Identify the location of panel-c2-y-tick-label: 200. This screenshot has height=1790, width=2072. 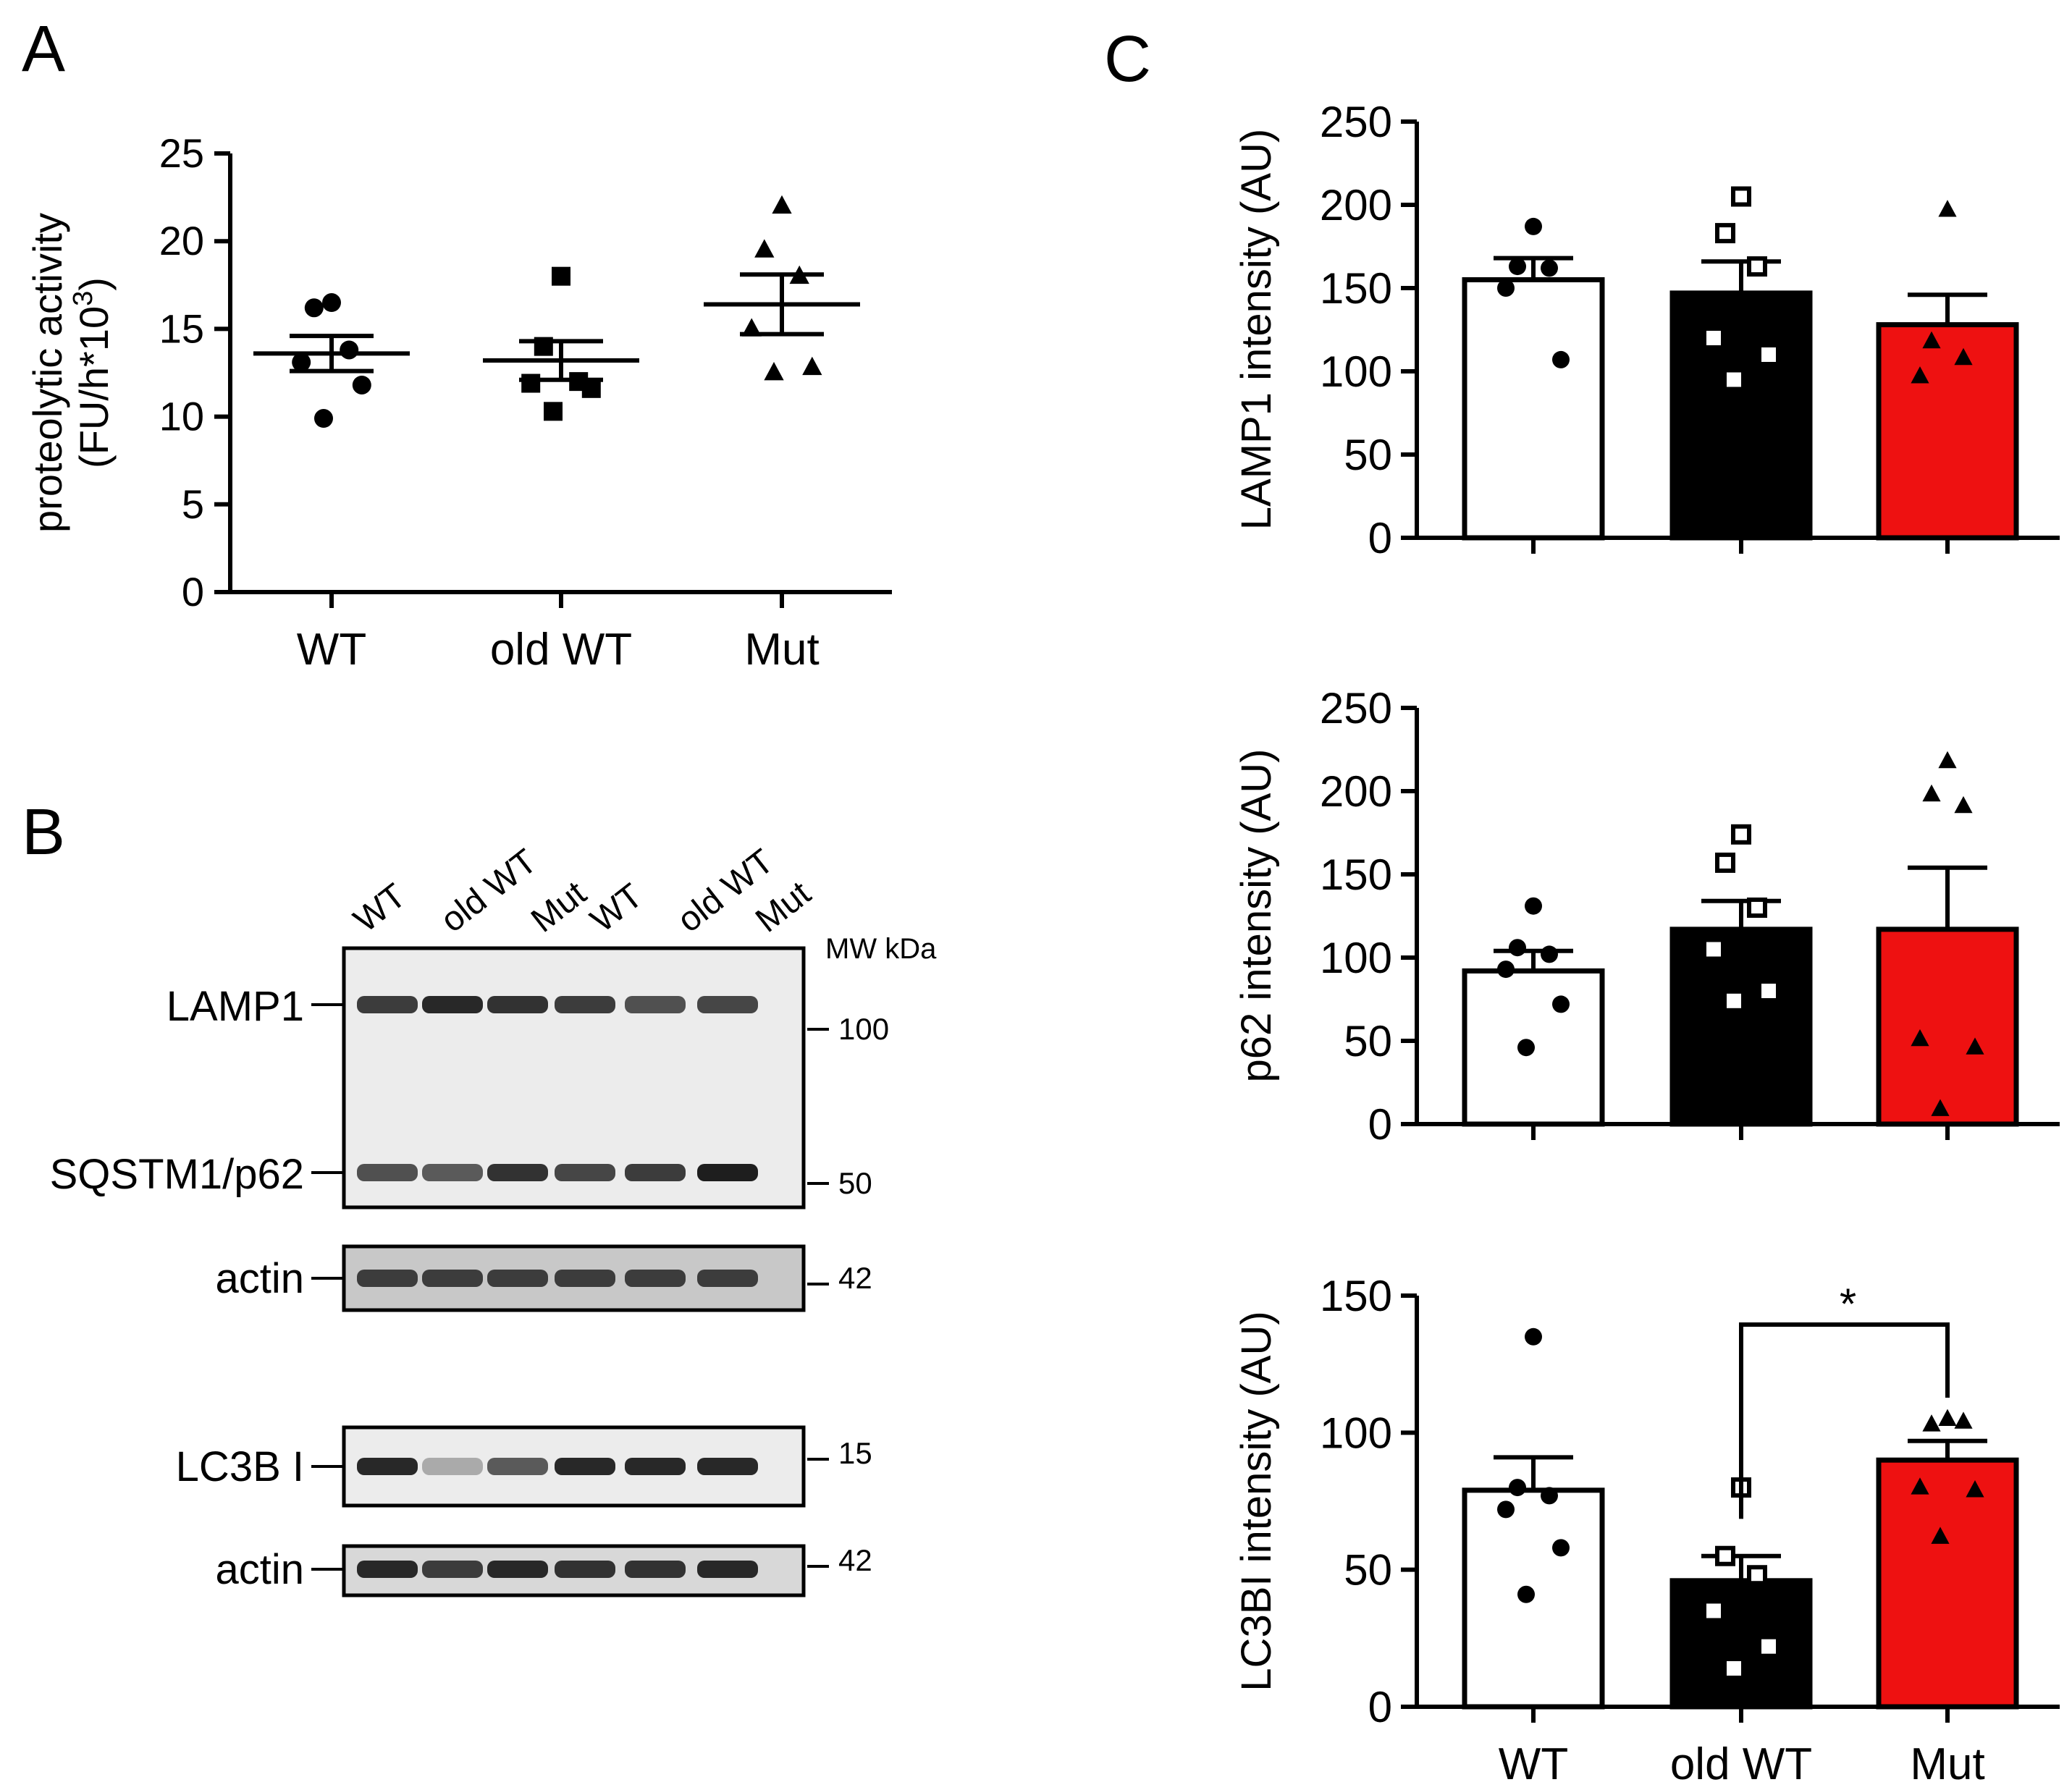
(1356, 791).